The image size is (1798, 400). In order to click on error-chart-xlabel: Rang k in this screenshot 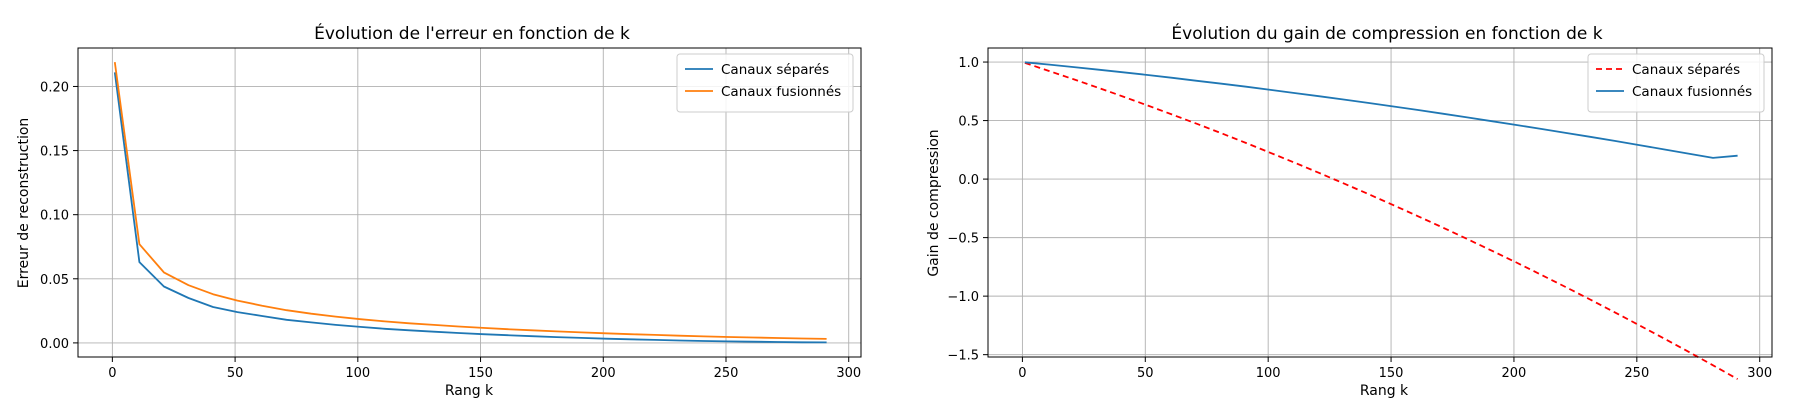, I will do `click(469, 391)`.